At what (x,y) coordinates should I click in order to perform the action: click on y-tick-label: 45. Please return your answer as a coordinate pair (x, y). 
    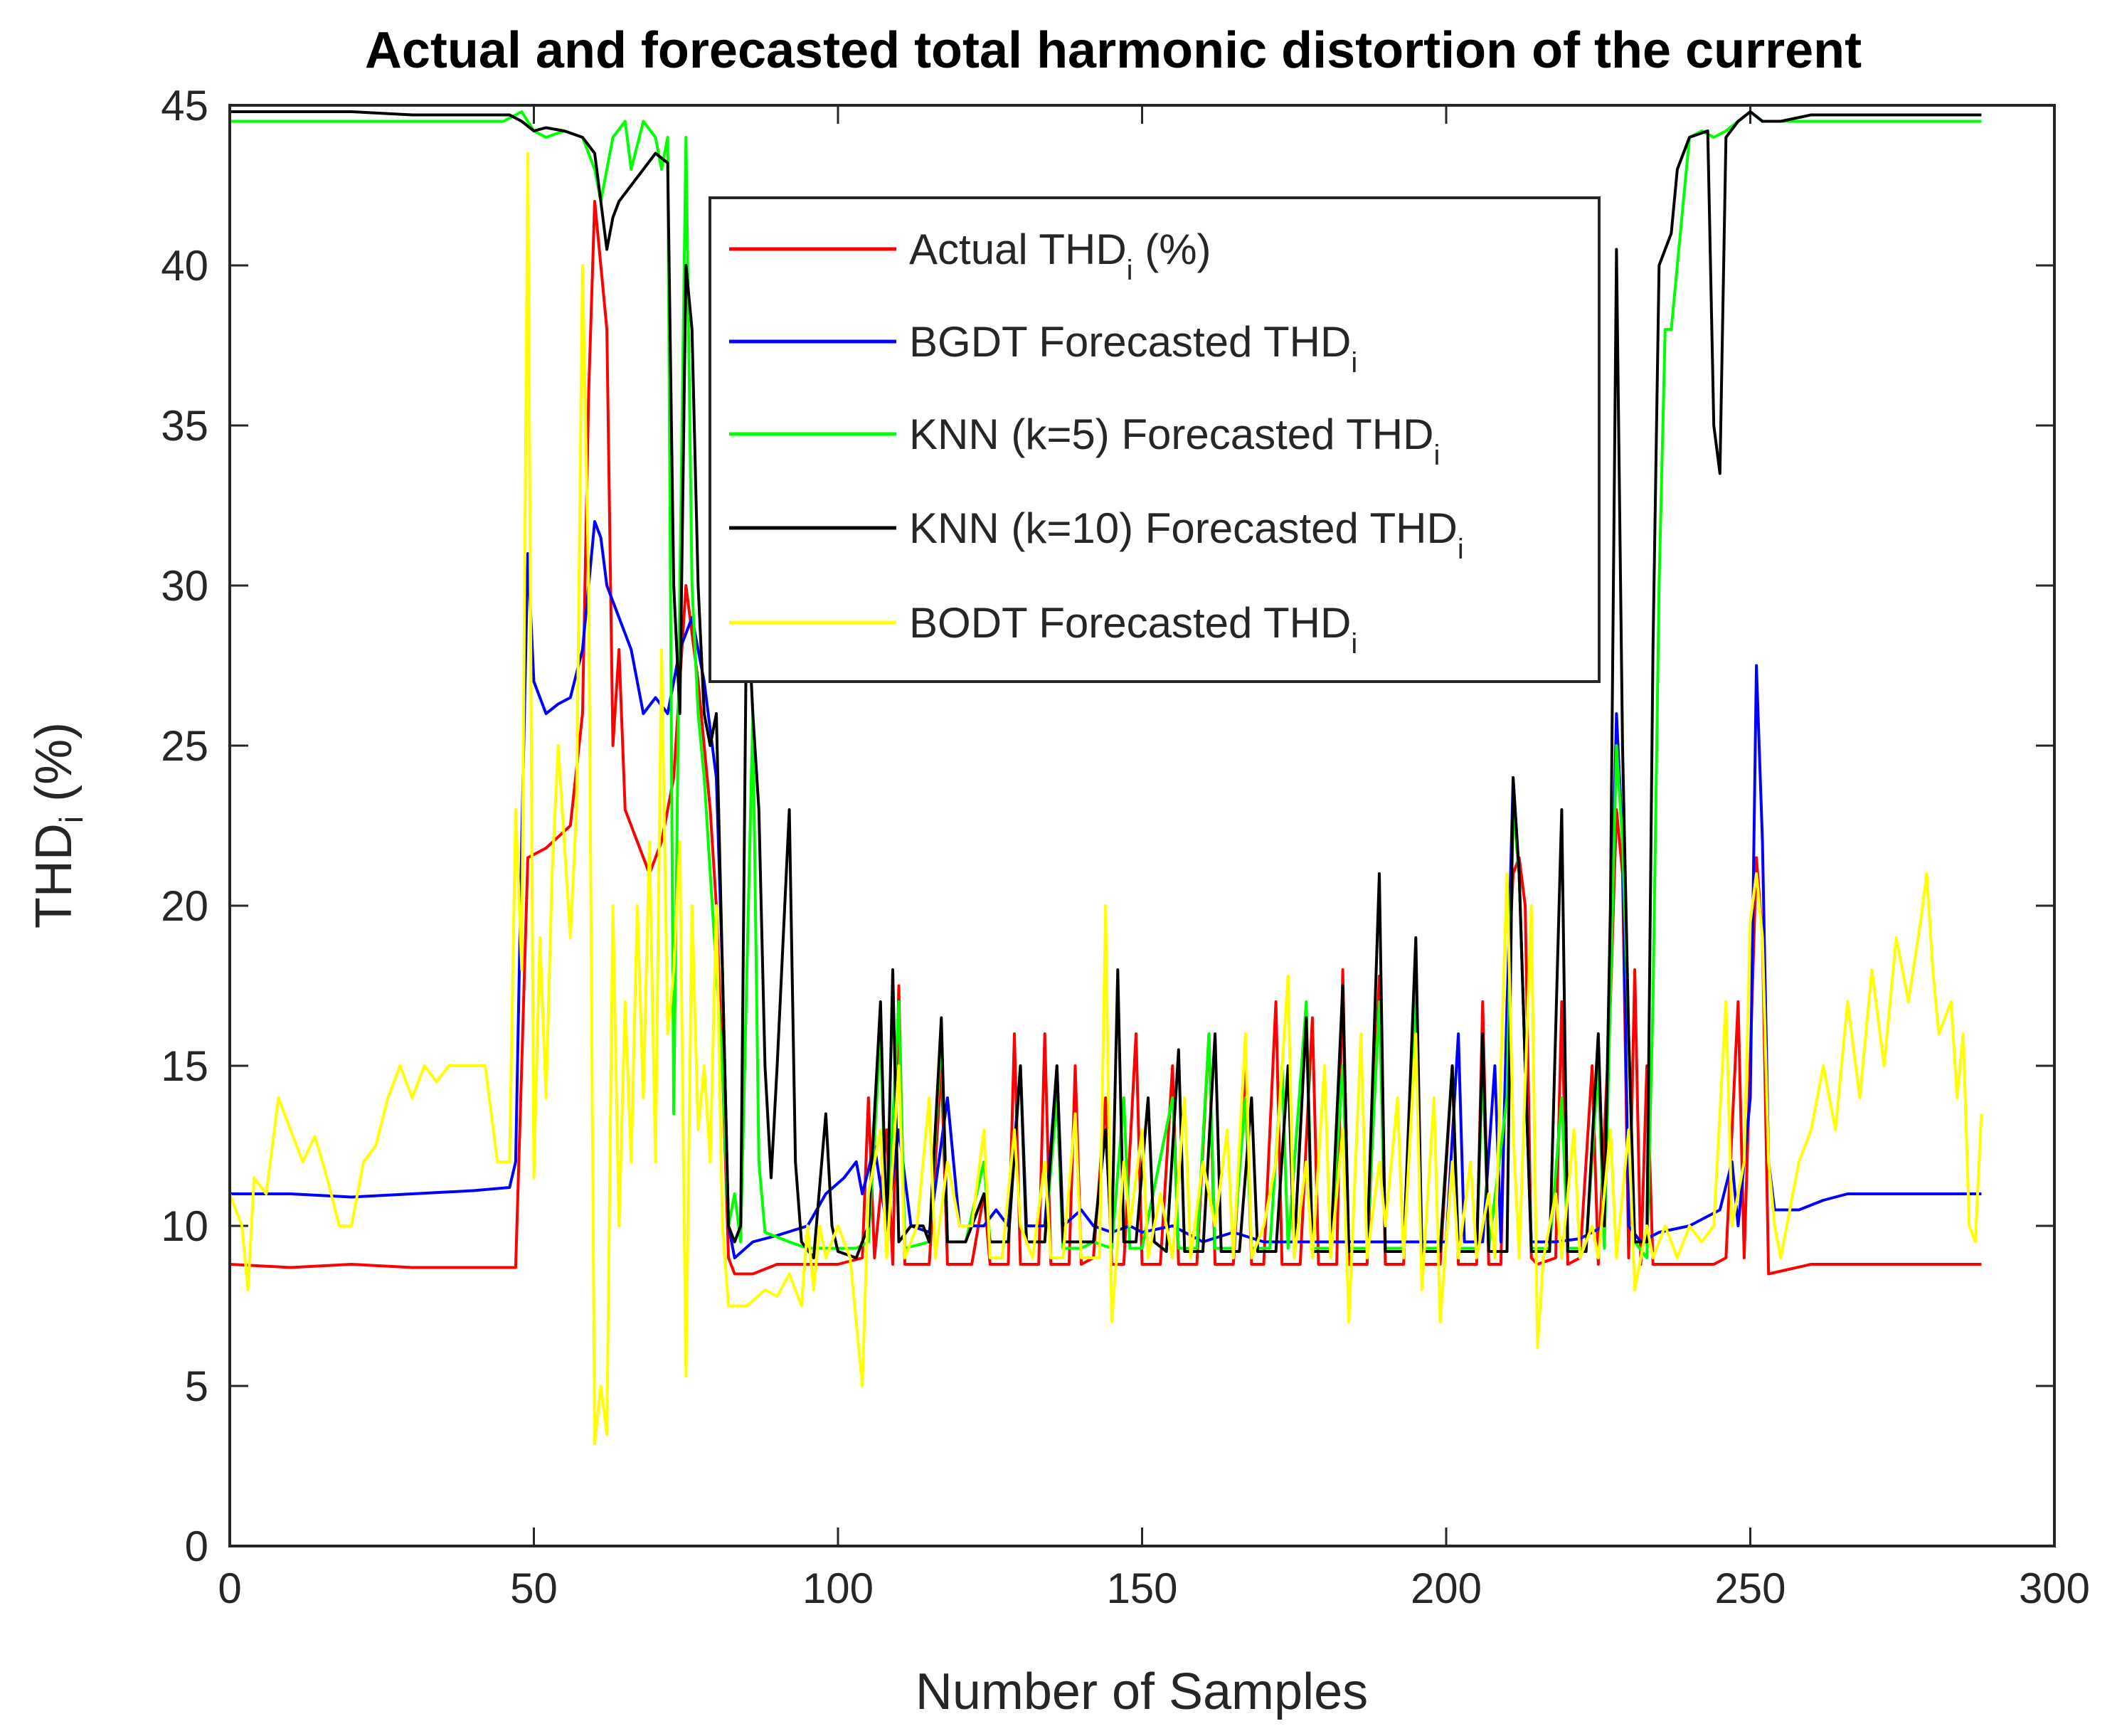
    Looking at the image, I should click on (184, 106).